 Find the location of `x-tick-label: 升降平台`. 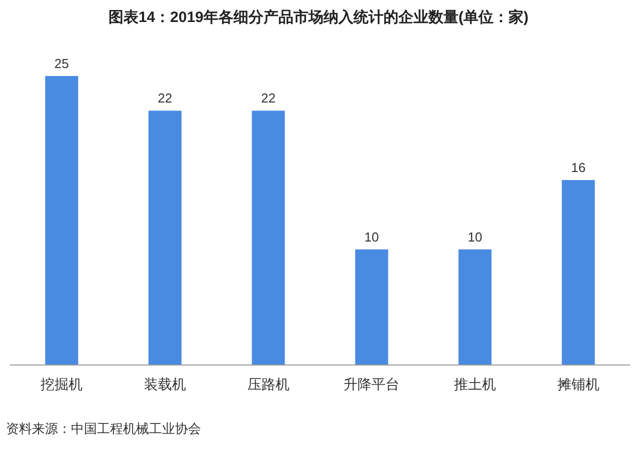

x-tick-label: 升降平台 is located at coordinates (372, 384).